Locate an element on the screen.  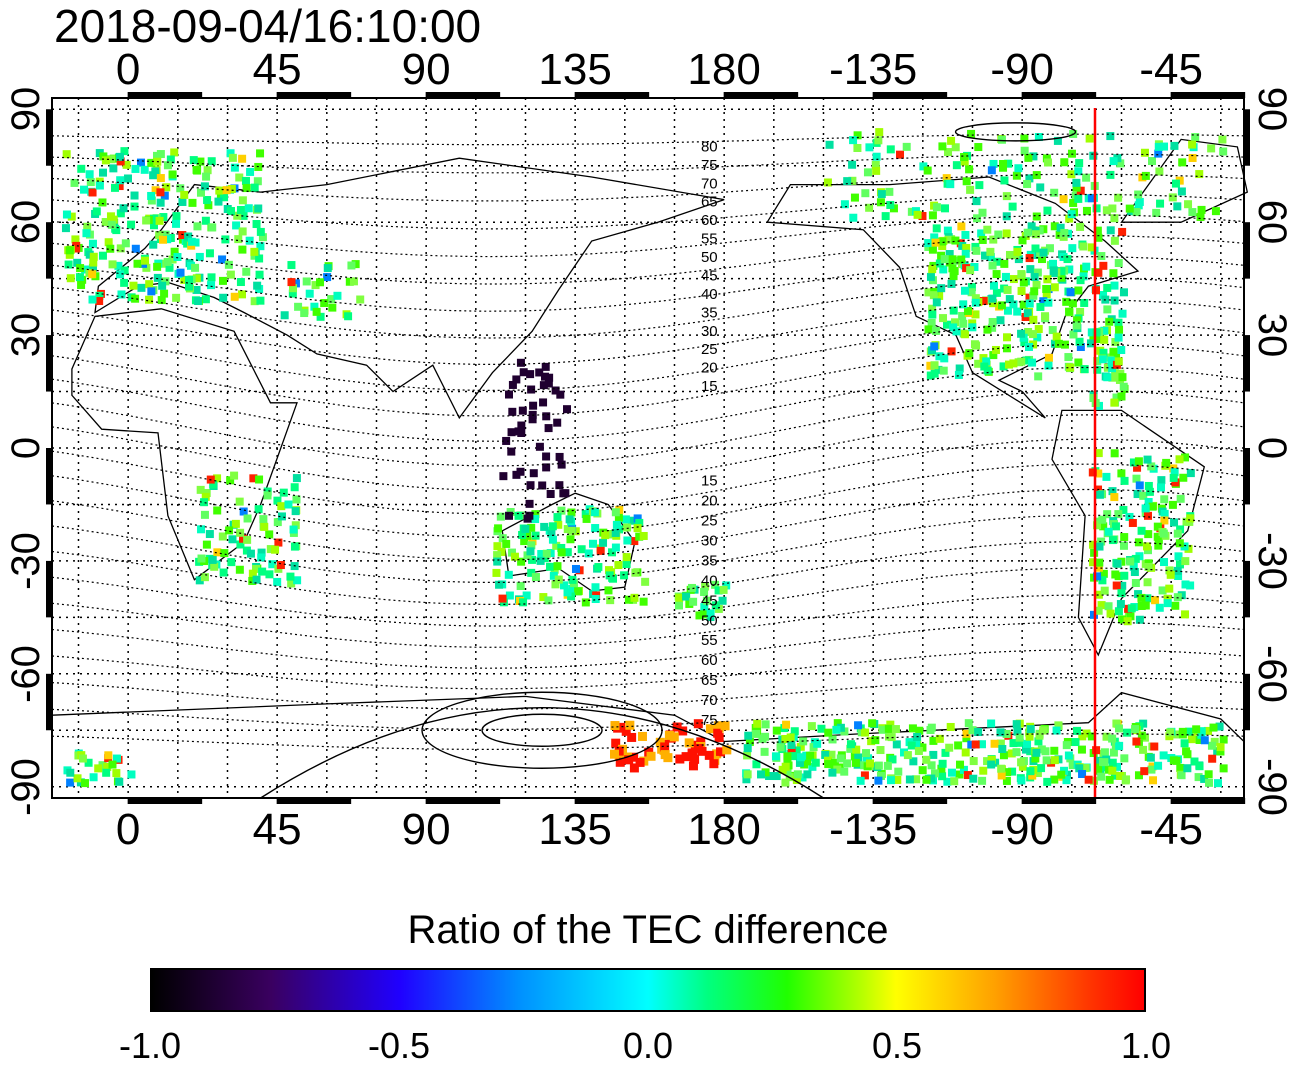
south-arc is located at coordinates (542, 752).